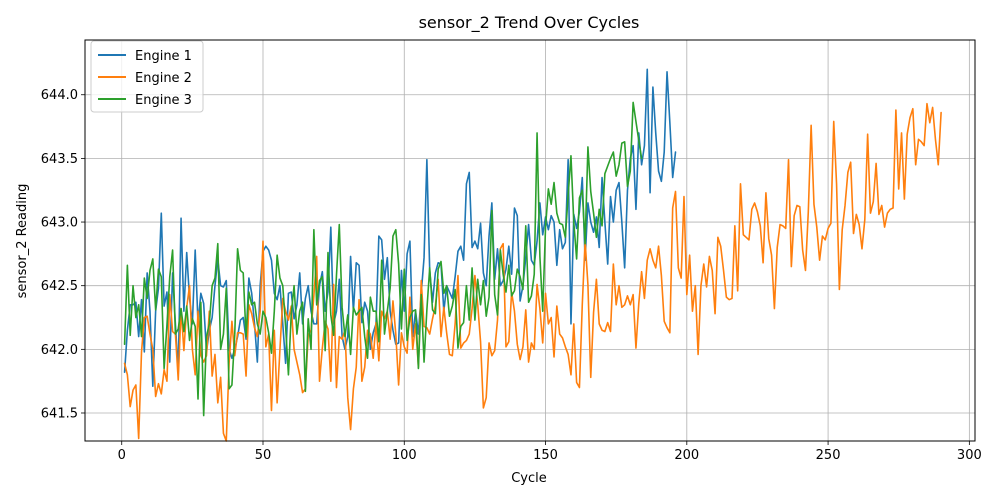 The image size is (1000, 500). I want to click on legend: Engine 1 Engine 2 Engine 3, so click(147, 76).